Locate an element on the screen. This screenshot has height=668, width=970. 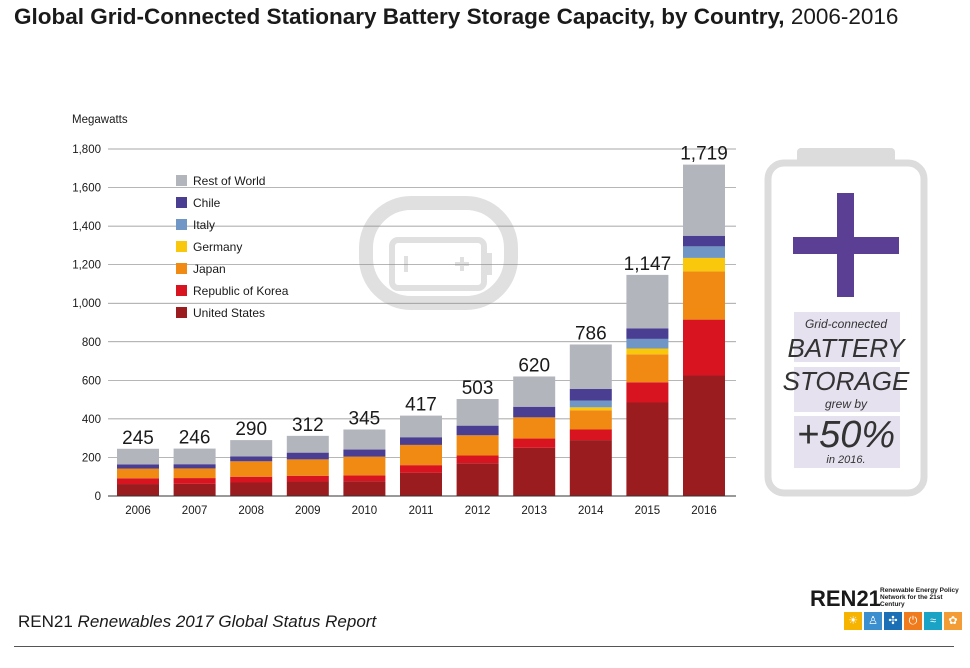
y-tick-label: 1,800 is located at coordinates (86, 150).